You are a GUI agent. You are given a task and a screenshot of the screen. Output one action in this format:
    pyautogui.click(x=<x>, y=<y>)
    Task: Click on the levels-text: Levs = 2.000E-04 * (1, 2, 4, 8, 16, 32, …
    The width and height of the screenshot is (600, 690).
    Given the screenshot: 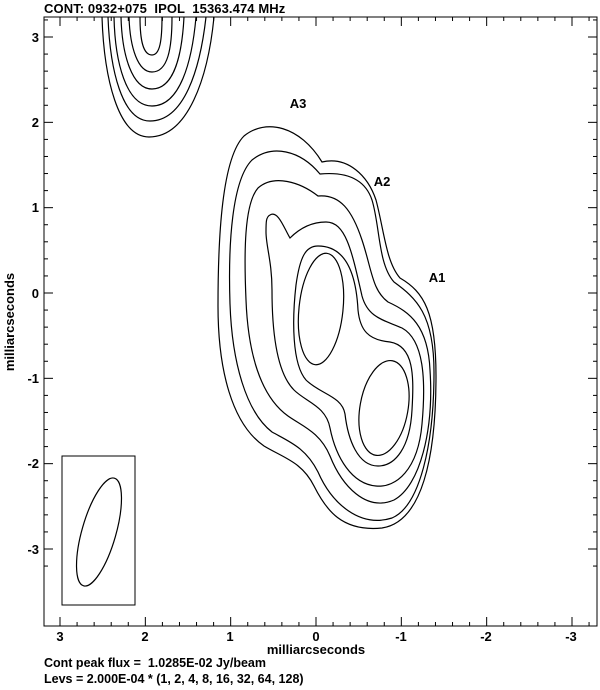 What is the action you would take?
    pyautogui.click(x=174, y=679)
    